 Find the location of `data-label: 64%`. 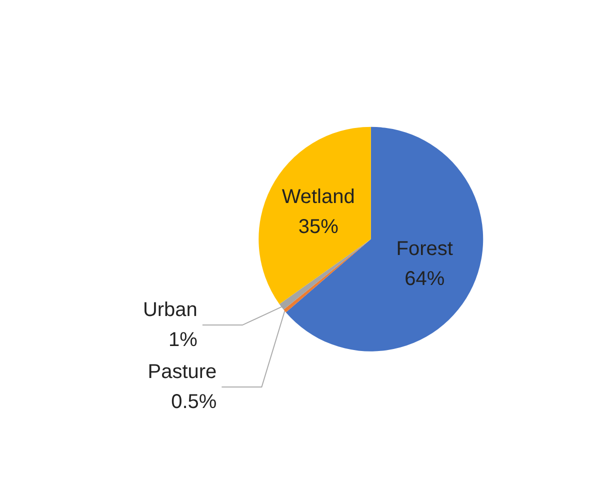

data-label: 64% is located at coordinates (424, 279).